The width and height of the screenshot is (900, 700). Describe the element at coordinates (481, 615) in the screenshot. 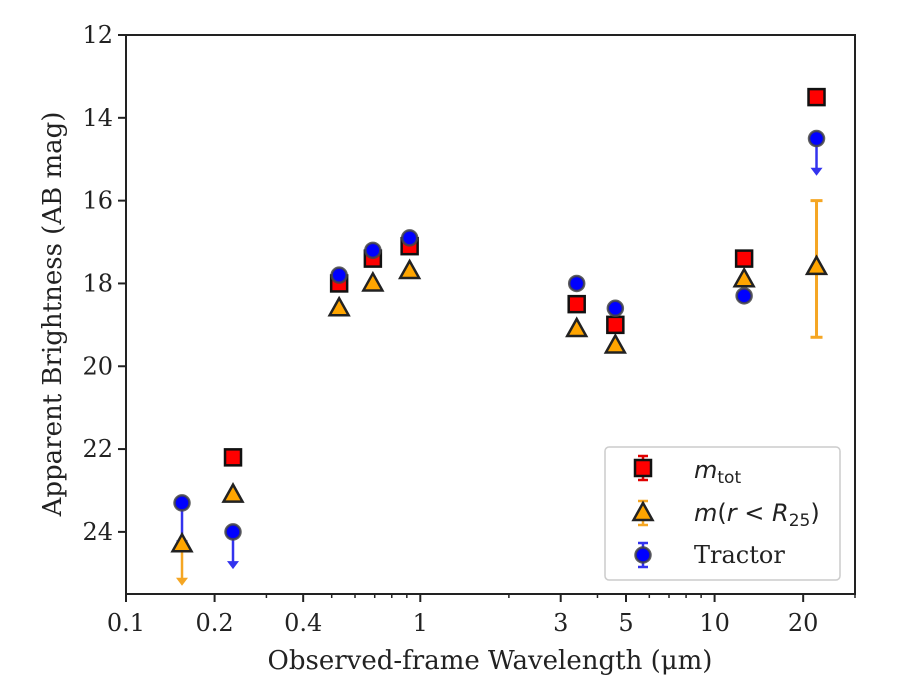

I see `x-axis: 0.1 0.2 0.4 1 3 5 10 20` at that location.